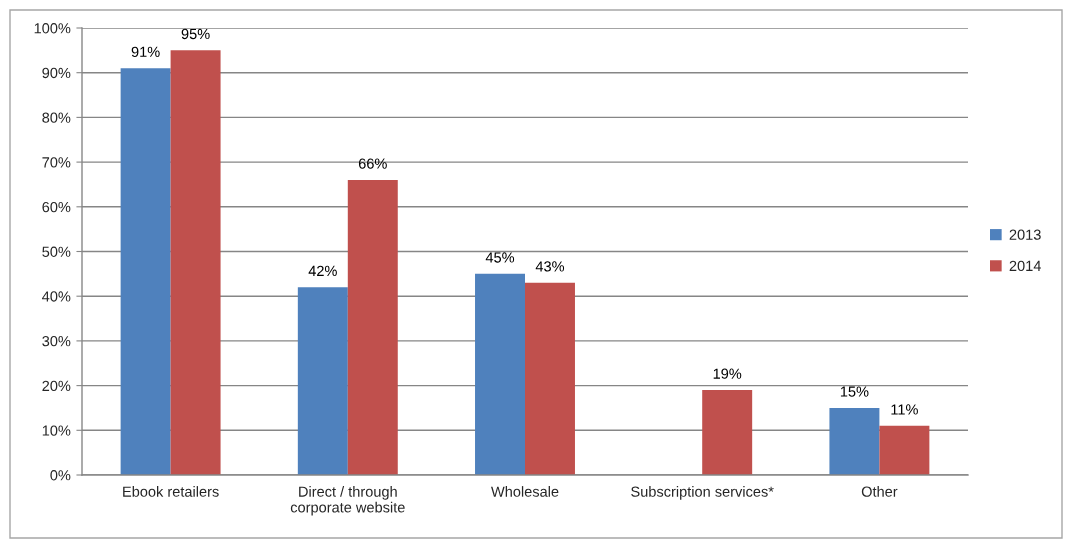 Image resolution: width=1068 pixels, height=540 pixels. What do you see at coordinates (854, 391) in the screenshot?
I see `data-label: 15%` at bounding box center [854, 391].